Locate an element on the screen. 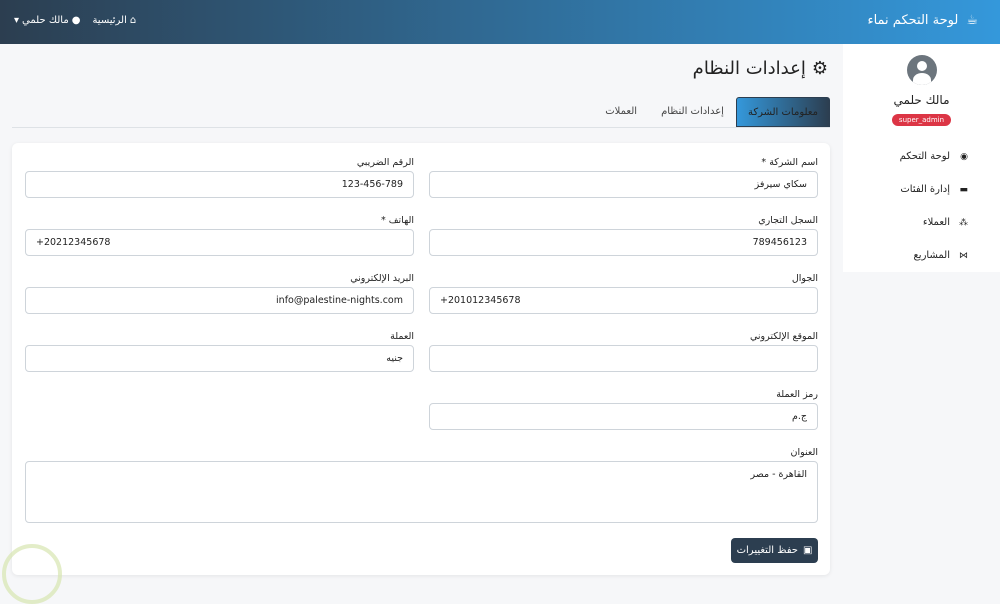 The image size is (1000, 604). address-textarea: القاهرة - مصر is located at coordinates (421, 492).